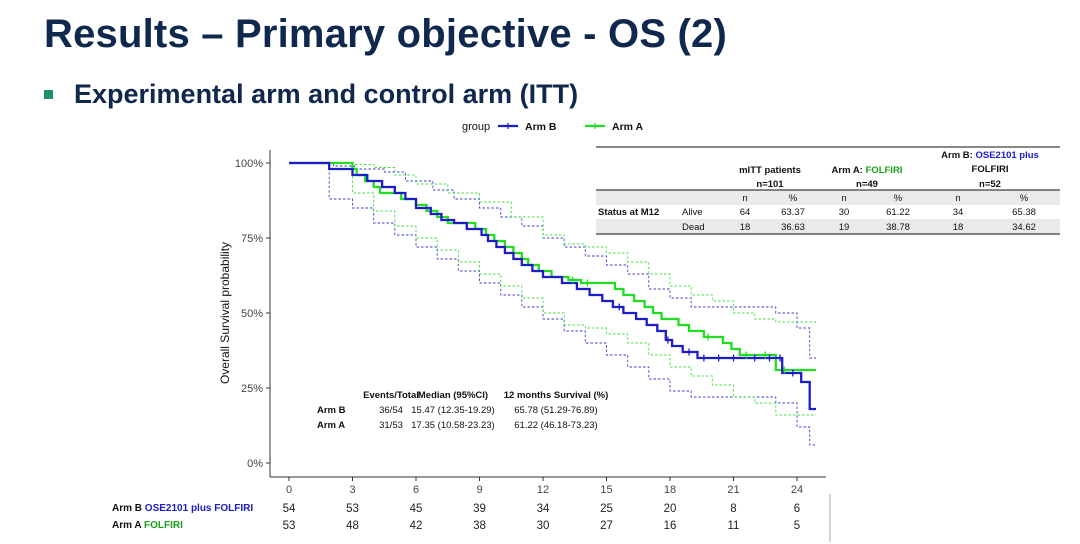  Describe the element at coordinates (326, 94) in the screenshot. I see `slide-subtitle: Experimental arm and control arm (ITT)` at that location.